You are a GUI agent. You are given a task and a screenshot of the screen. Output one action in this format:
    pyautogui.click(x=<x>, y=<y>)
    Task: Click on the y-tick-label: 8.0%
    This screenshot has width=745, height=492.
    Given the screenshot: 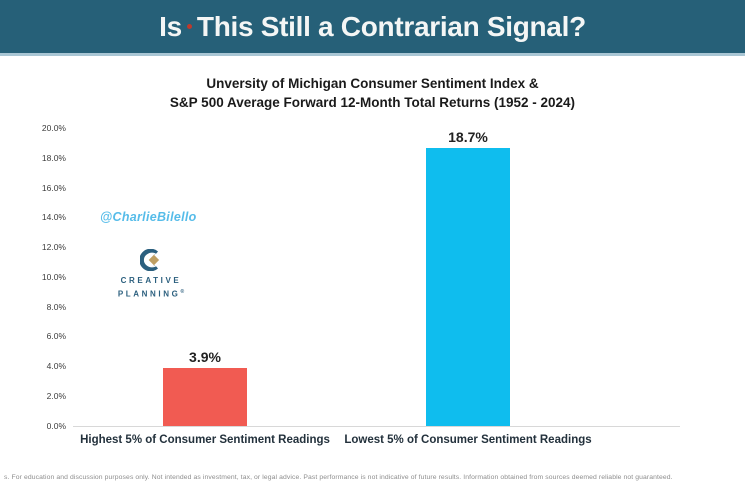 What is the action you would take?
    pyautogui.click(x=56, y=306)
    